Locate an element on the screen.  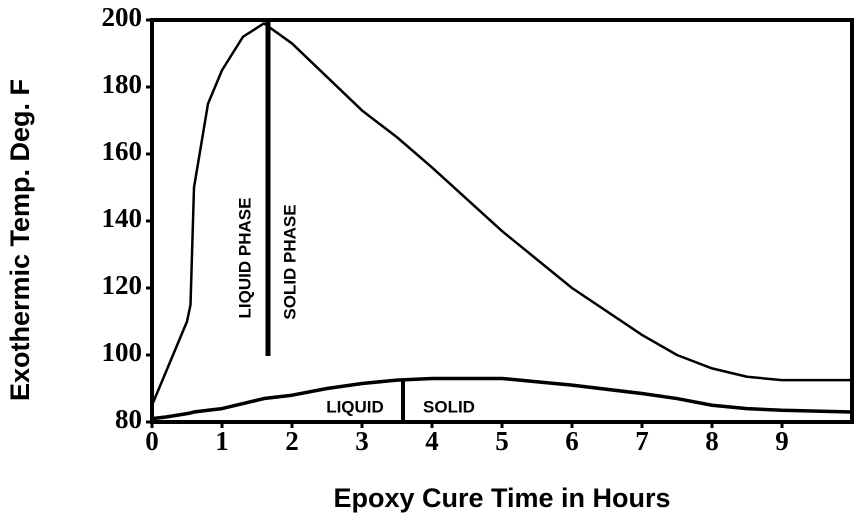
y-tick-label: 100 is located at coordinates (122, 352).